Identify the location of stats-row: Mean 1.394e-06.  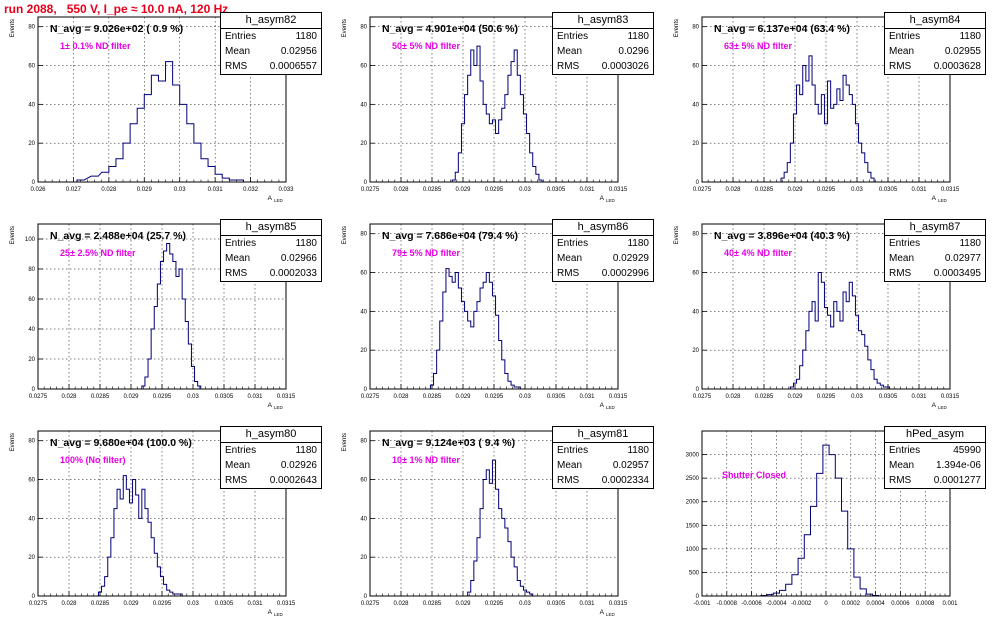
(935, 465).